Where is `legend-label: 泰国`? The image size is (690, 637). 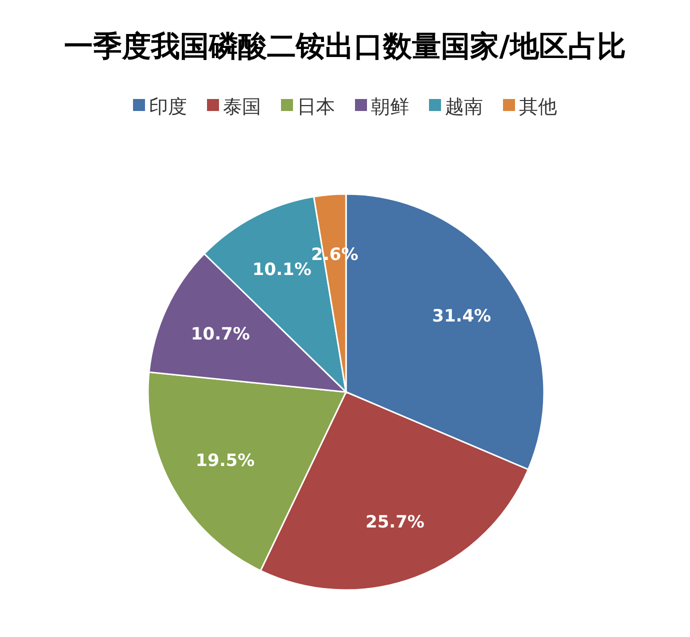
legend-label: 泰国 is located at coordinates (242, 107).